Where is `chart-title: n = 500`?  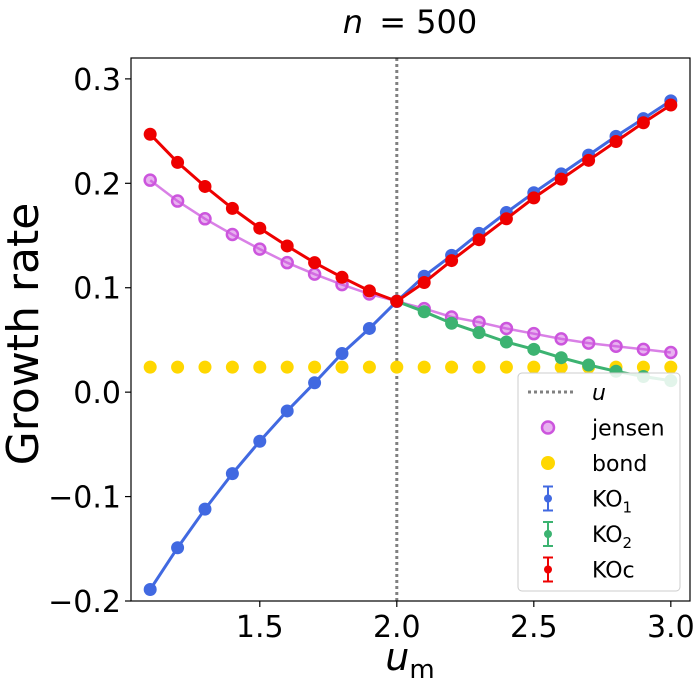 chart-title: n = 500 is located at coordinates (410, 22).